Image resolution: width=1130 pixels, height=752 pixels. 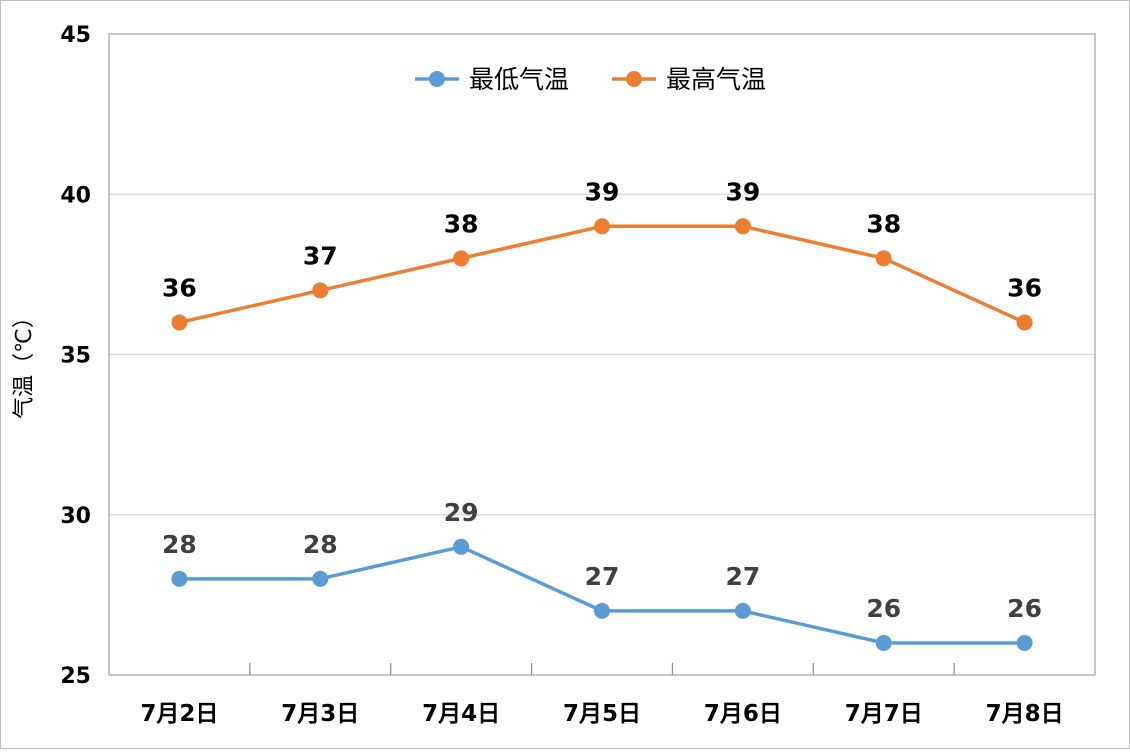 I want to click on data-label: 29, so click(x=461, y=512).